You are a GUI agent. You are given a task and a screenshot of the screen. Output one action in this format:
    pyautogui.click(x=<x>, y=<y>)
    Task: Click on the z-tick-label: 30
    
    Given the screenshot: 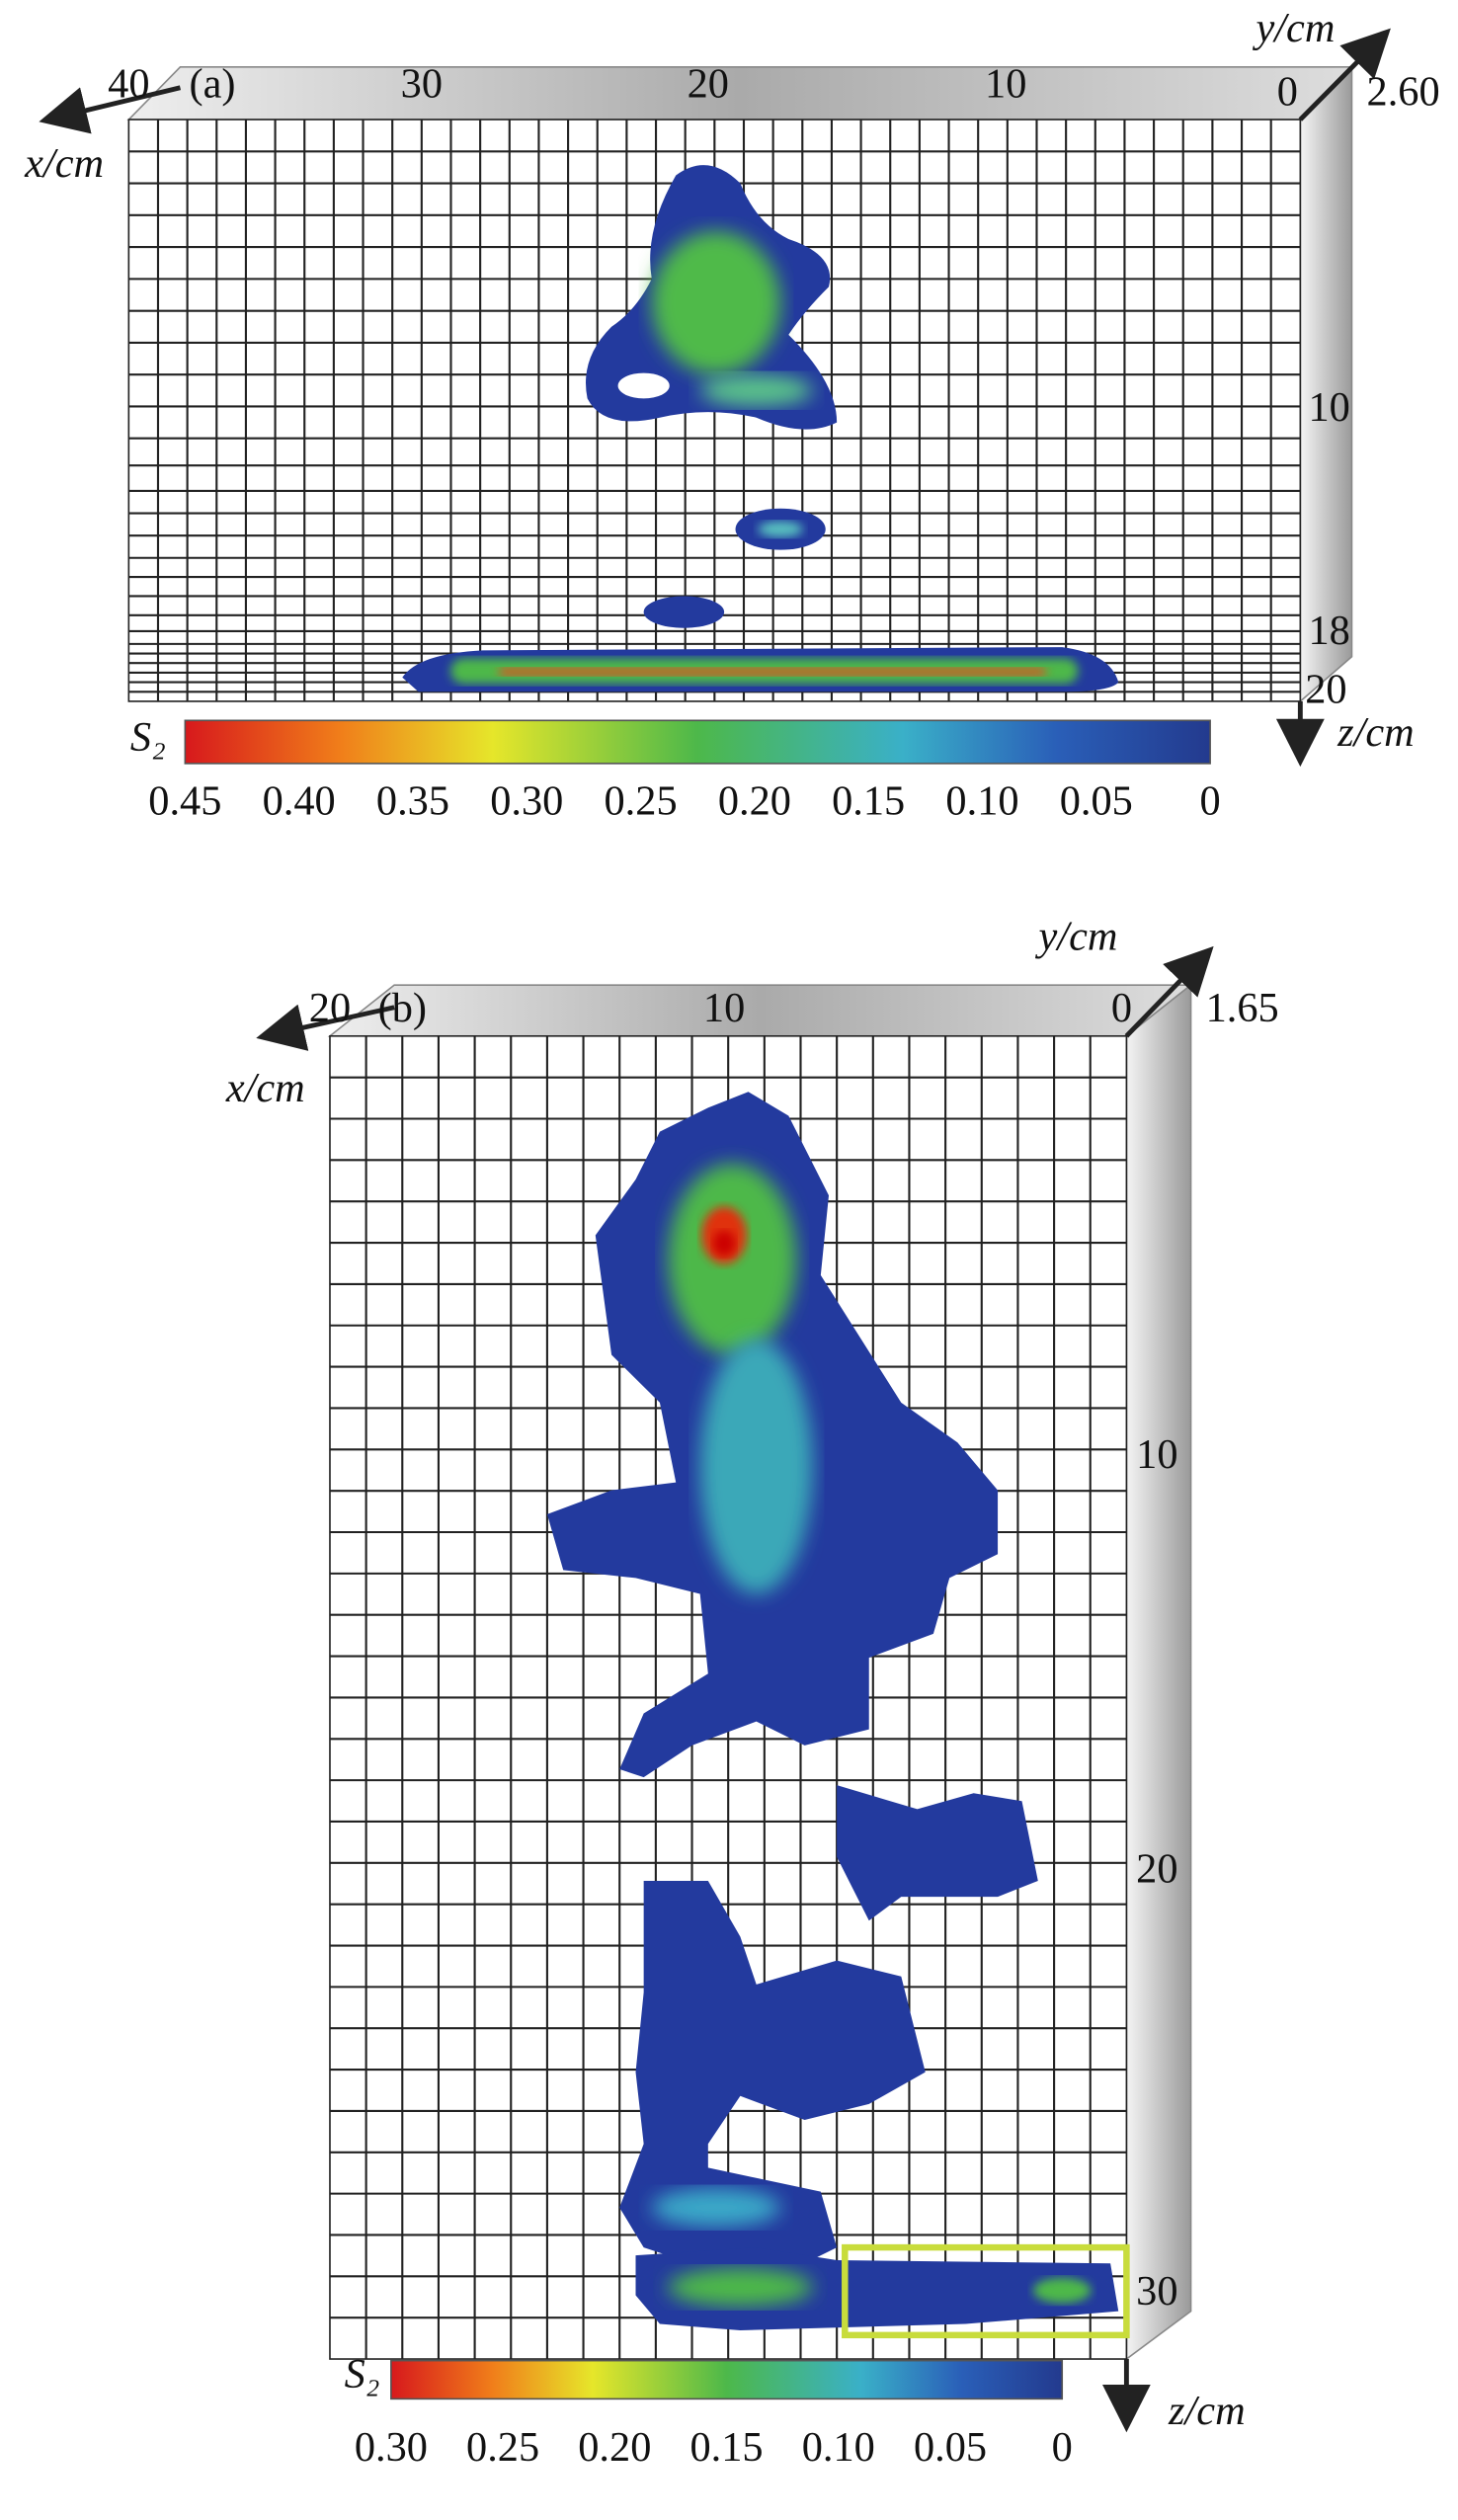 What is the action you would take?
    pyautogui.click(x=1156, y=2291)
    